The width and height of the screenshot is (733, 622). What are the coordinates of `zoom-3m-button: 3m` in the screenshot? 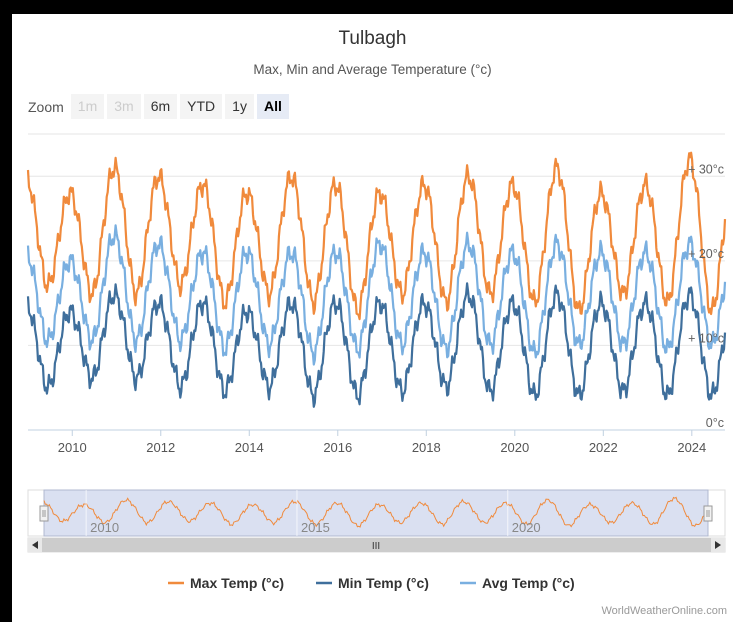 It's located at (124, 106).